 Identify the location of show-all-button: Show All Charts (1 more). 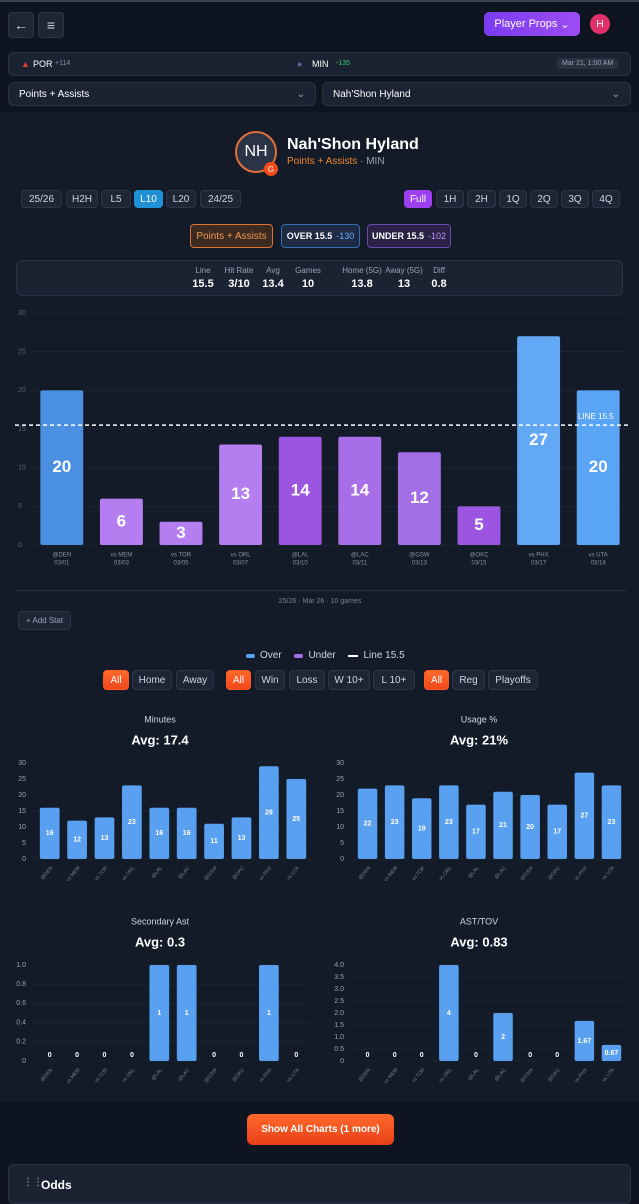
(320, 1129).